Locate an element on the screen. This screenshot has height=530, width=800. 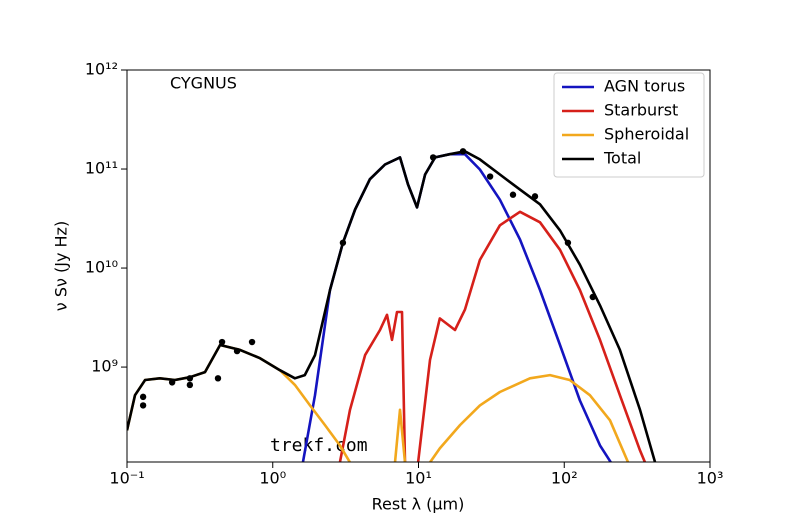
y-tick-label: 10⁹ is located at coordinates (104, 366).